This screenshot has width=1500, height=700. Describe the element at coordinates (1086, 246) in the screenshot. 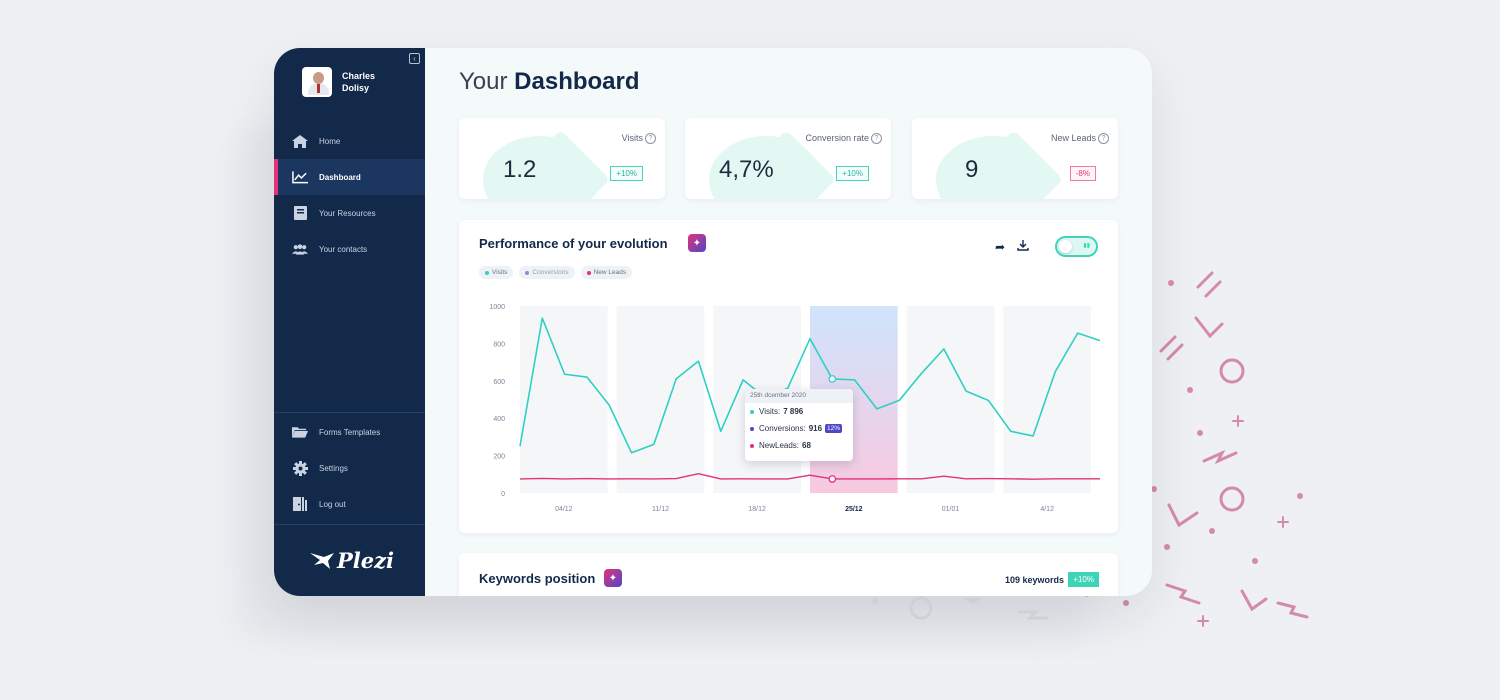

I see `bar-chart-icon: ▮▮` at that location.